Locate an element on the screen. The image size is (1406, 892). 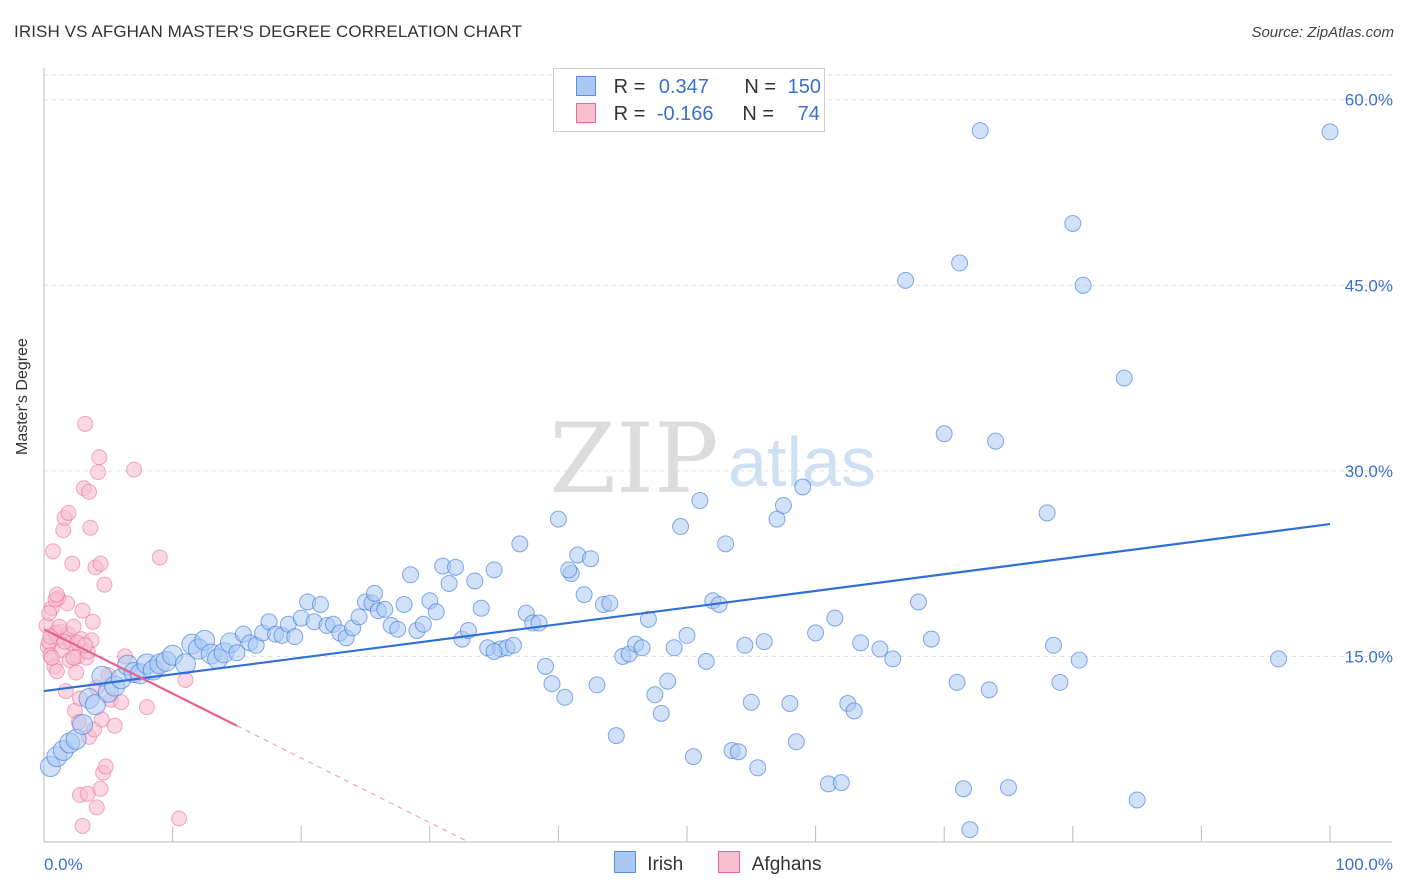
watermark: ZIP atlas is located at coordinates (712, 459).